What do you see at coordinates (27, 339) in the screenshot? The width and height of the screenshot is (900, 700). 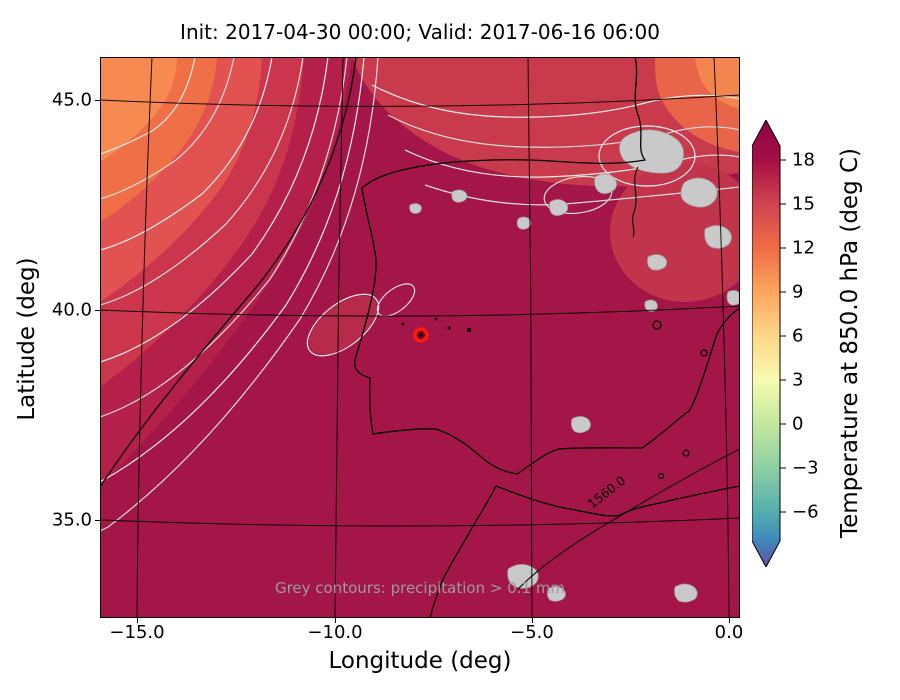 I see `y-axis-label: Latitude (deg)` at bounding box center [27, 339].